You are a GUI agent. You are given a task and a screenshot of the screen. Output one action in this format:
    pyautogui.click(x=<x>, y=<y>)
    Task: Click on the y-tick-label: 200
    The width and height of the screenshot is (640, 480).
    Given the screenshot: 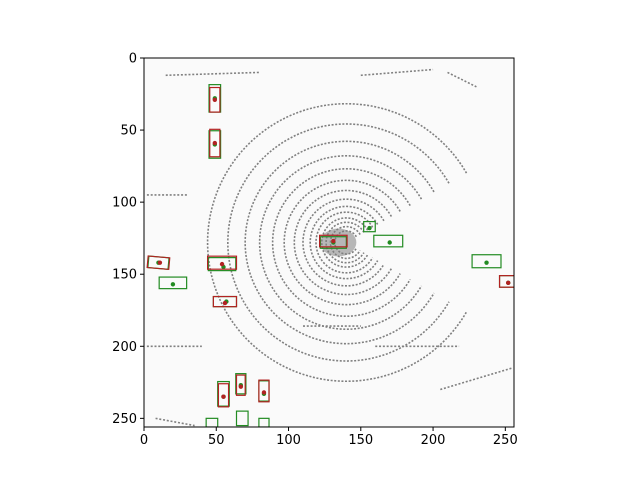 What is the action you would take?
    pyautogui.click(x=124, y=347)
    